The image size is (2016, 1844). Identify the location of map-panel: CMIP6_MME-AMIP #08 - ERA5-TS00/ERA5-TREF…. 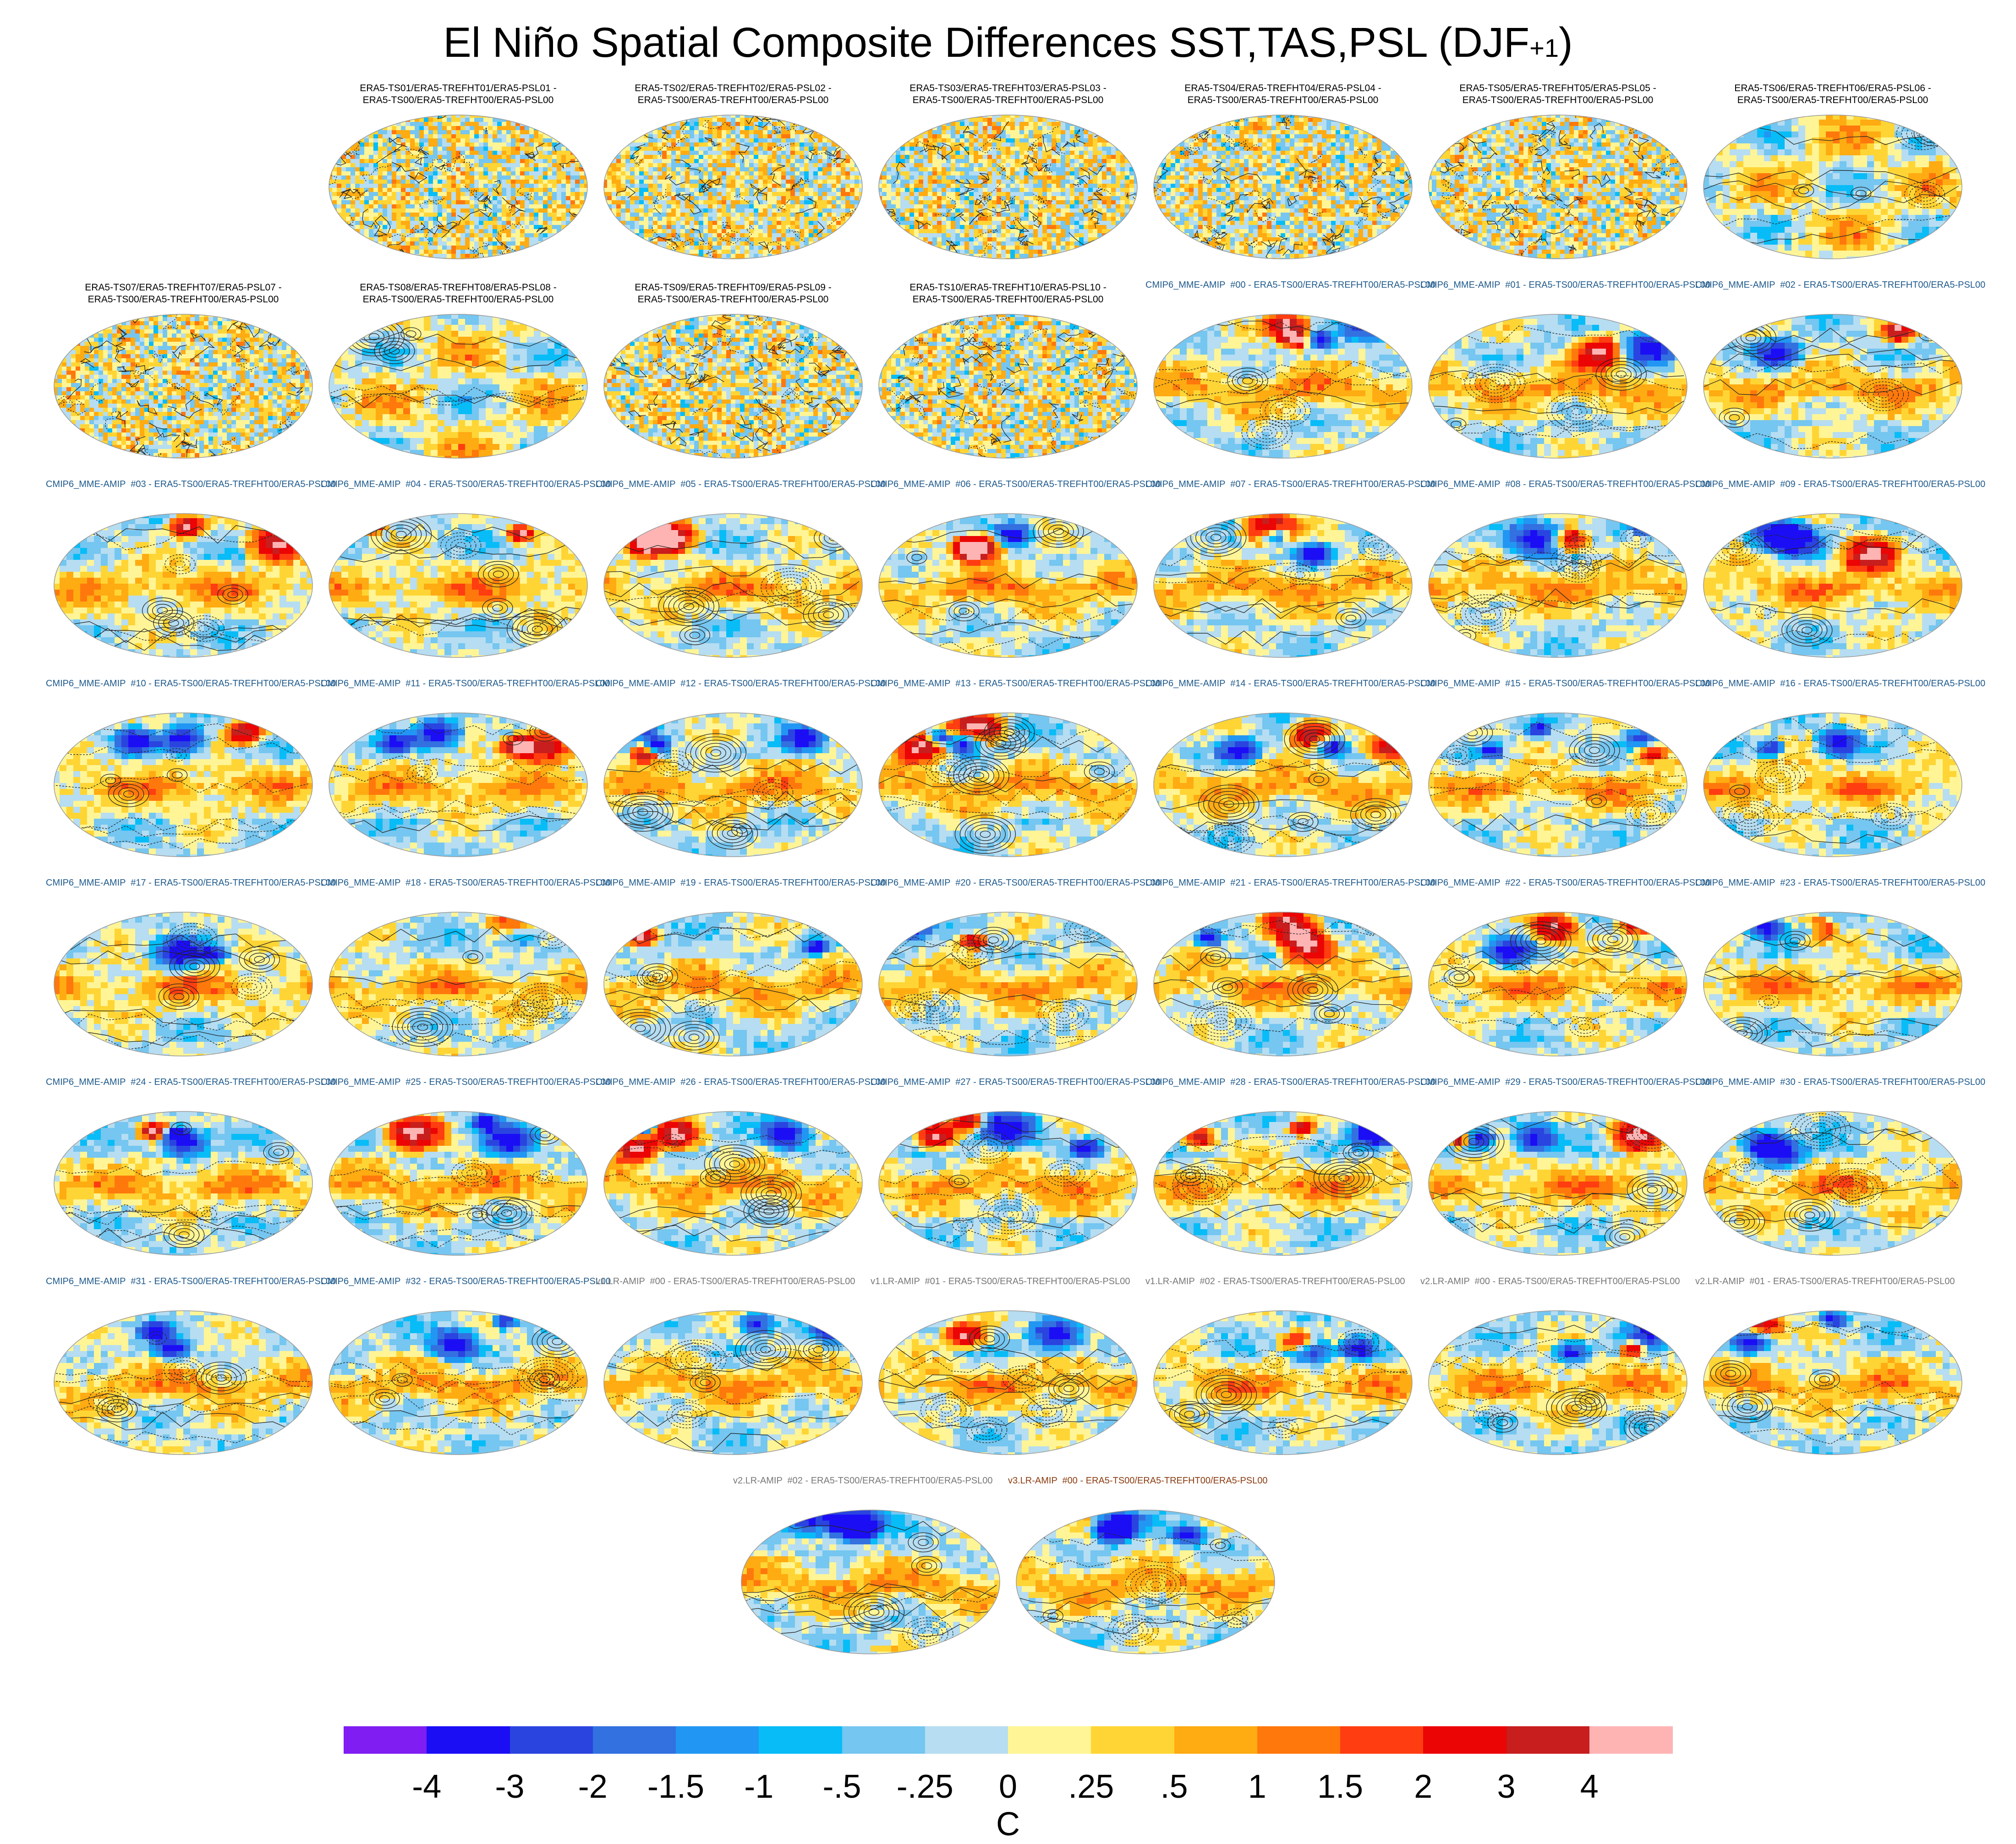
(1565, 571).